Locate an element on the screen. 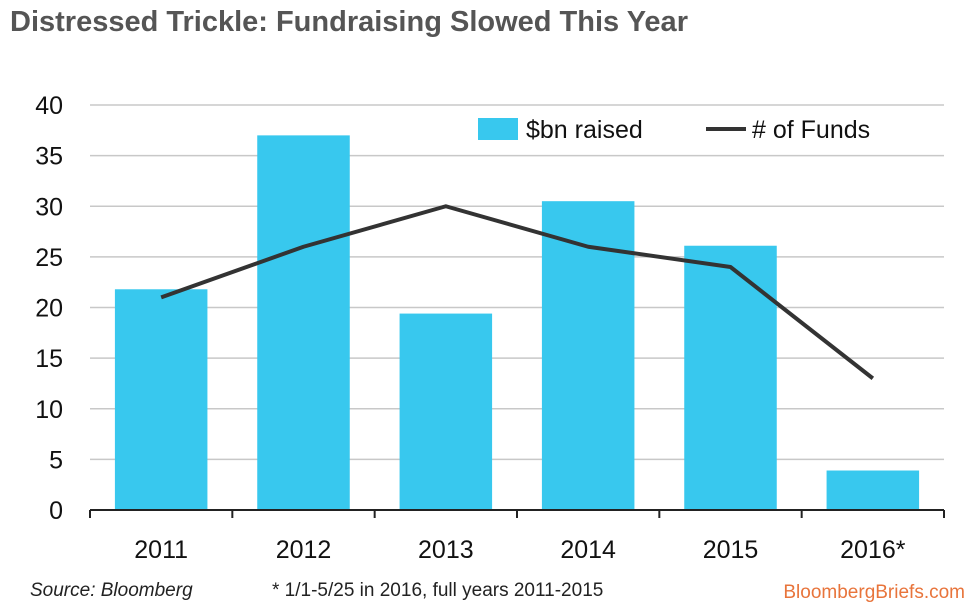  legend-label-bars: $bn raised is located at coordinates (584, 130).